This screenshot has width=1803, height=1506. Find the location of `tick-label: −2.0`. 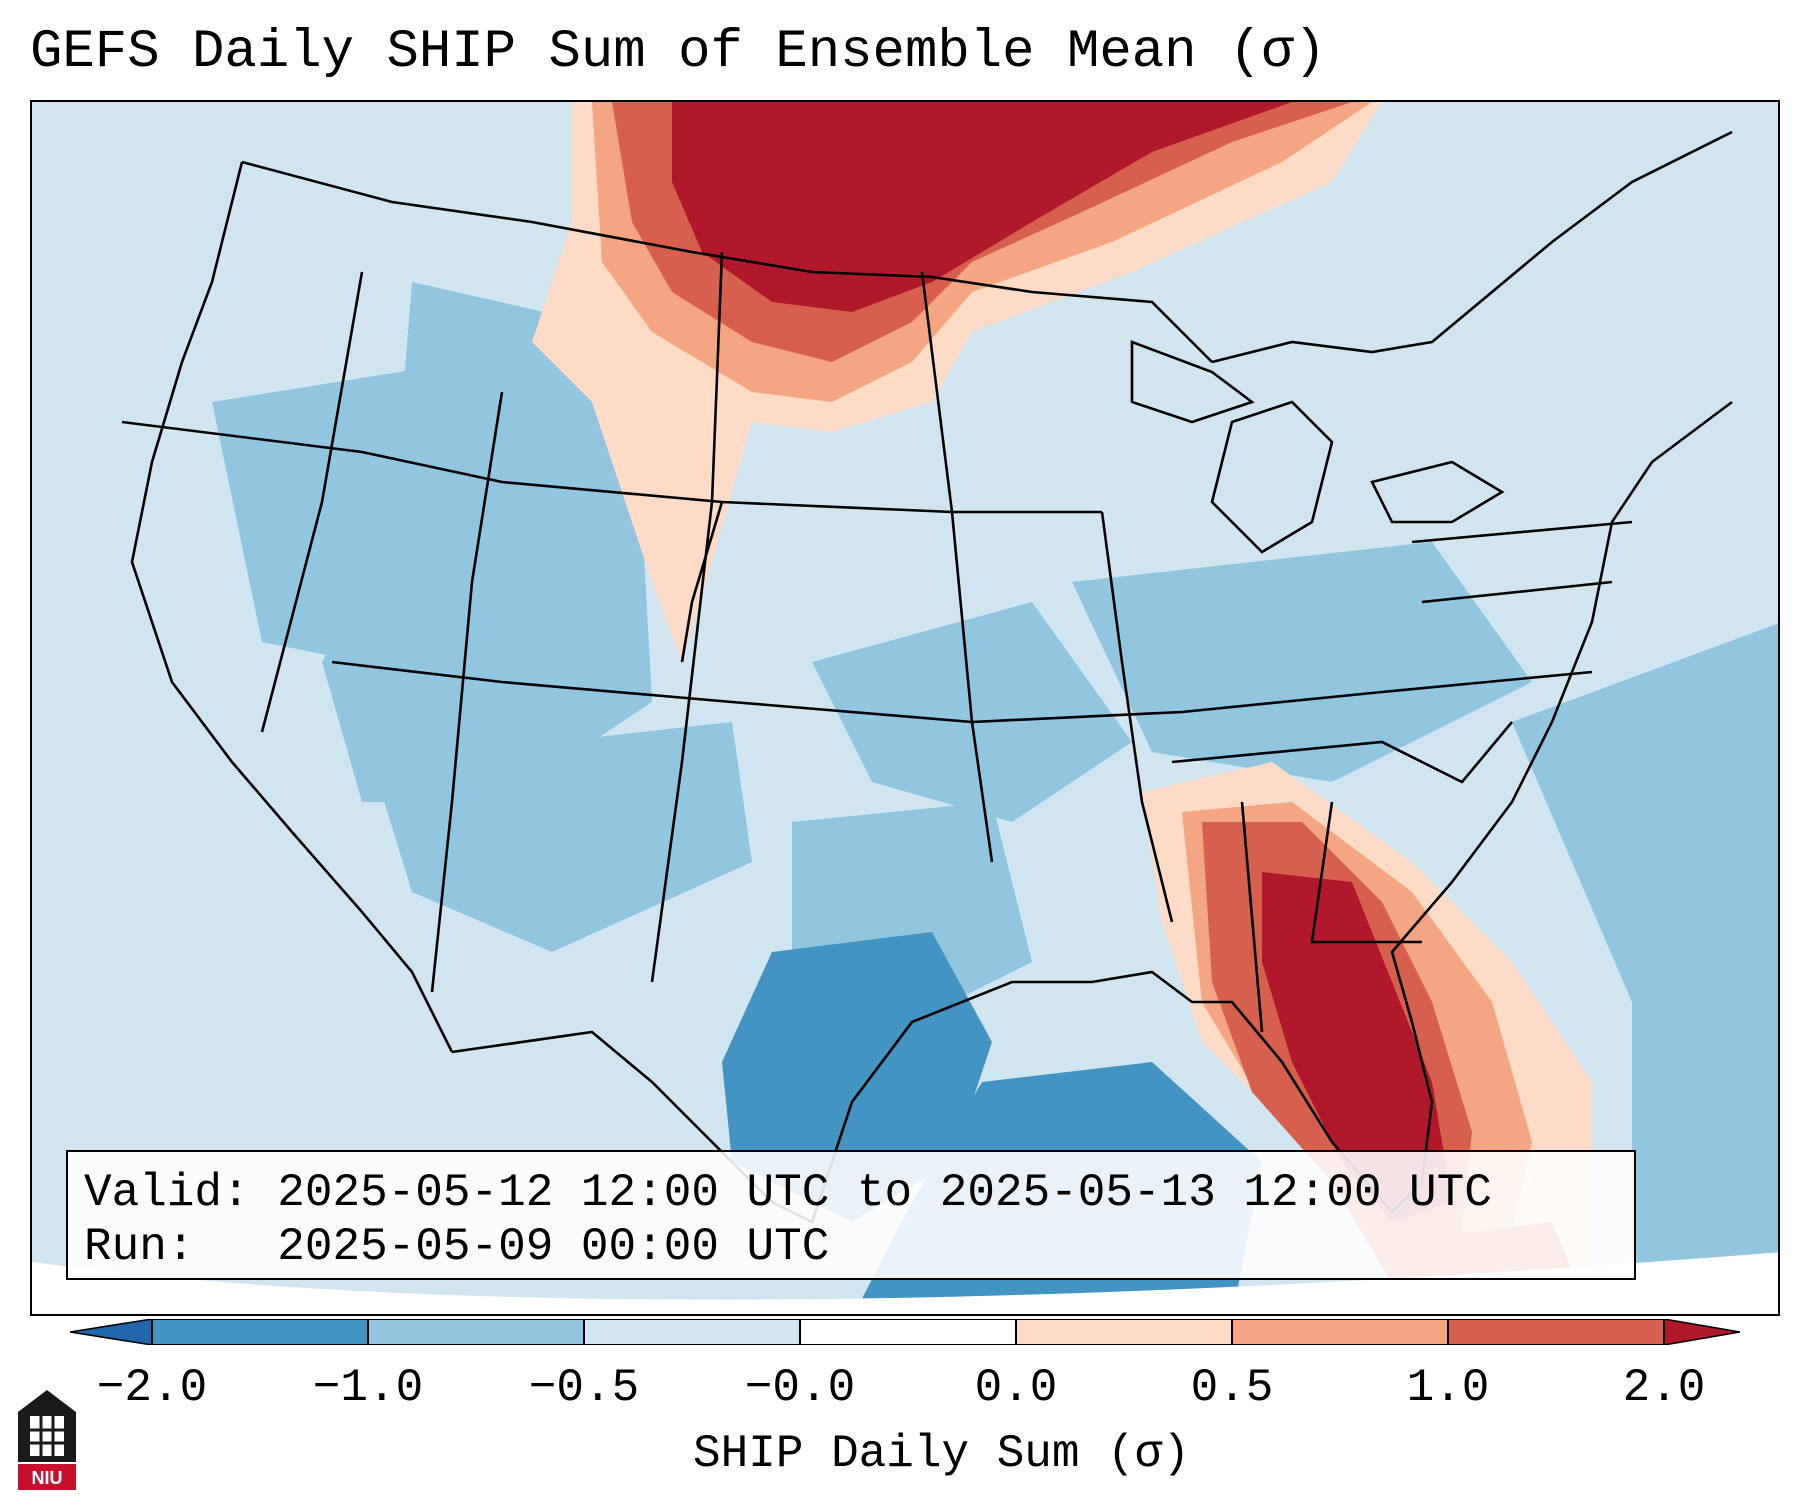

tick-label: −2.0 is located at coordinates (152, 1388).